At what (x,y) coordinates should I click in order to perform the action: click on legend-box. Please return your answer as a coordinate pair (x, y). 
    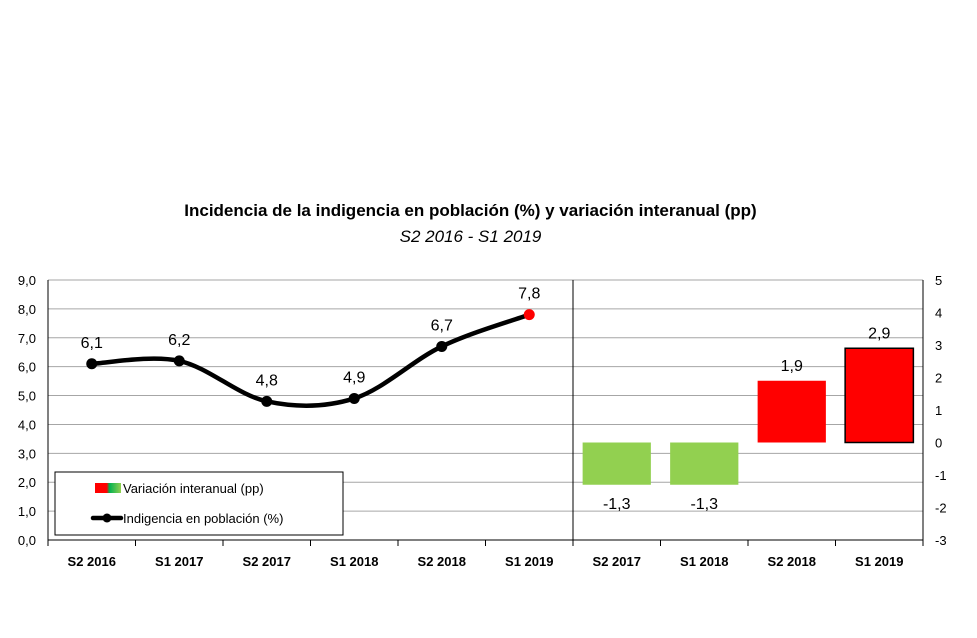
    Looking at the image, I should click on (199, 503).